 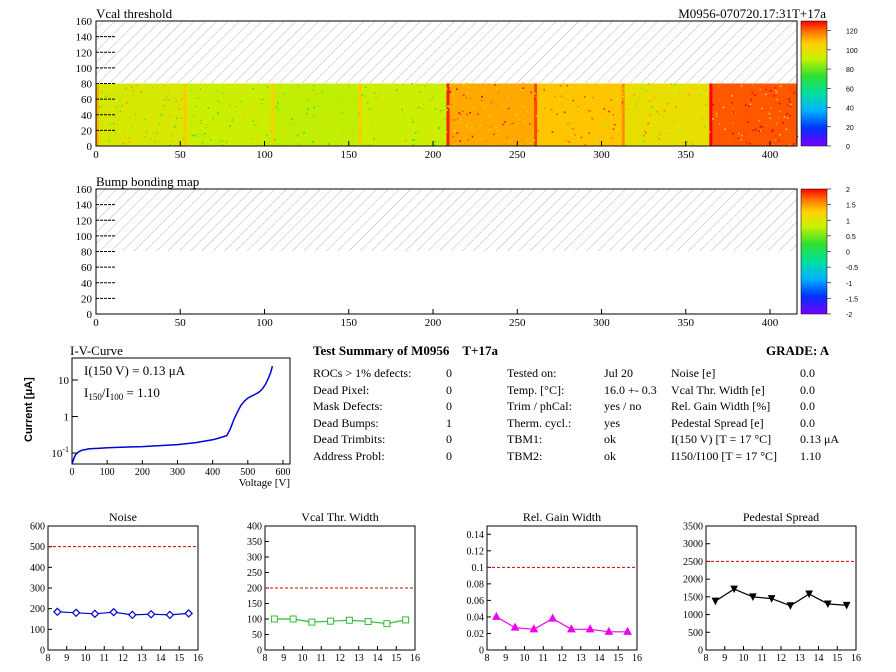 I want to click on summary-label: Mask Defects:, so click(x=348, y=406).